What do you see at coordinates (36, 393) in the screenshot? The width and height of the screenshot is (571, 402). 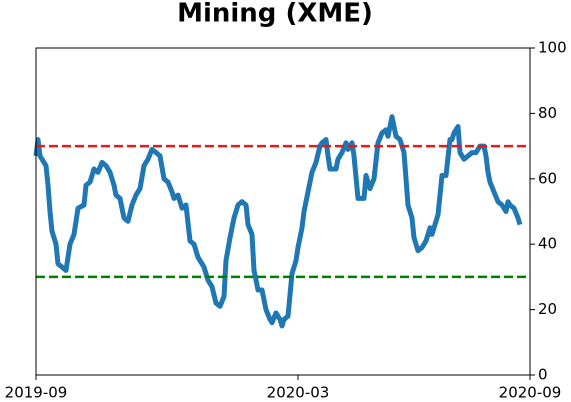 I see `x-tick-label: 2019-09` at bounding box center [36, 393].